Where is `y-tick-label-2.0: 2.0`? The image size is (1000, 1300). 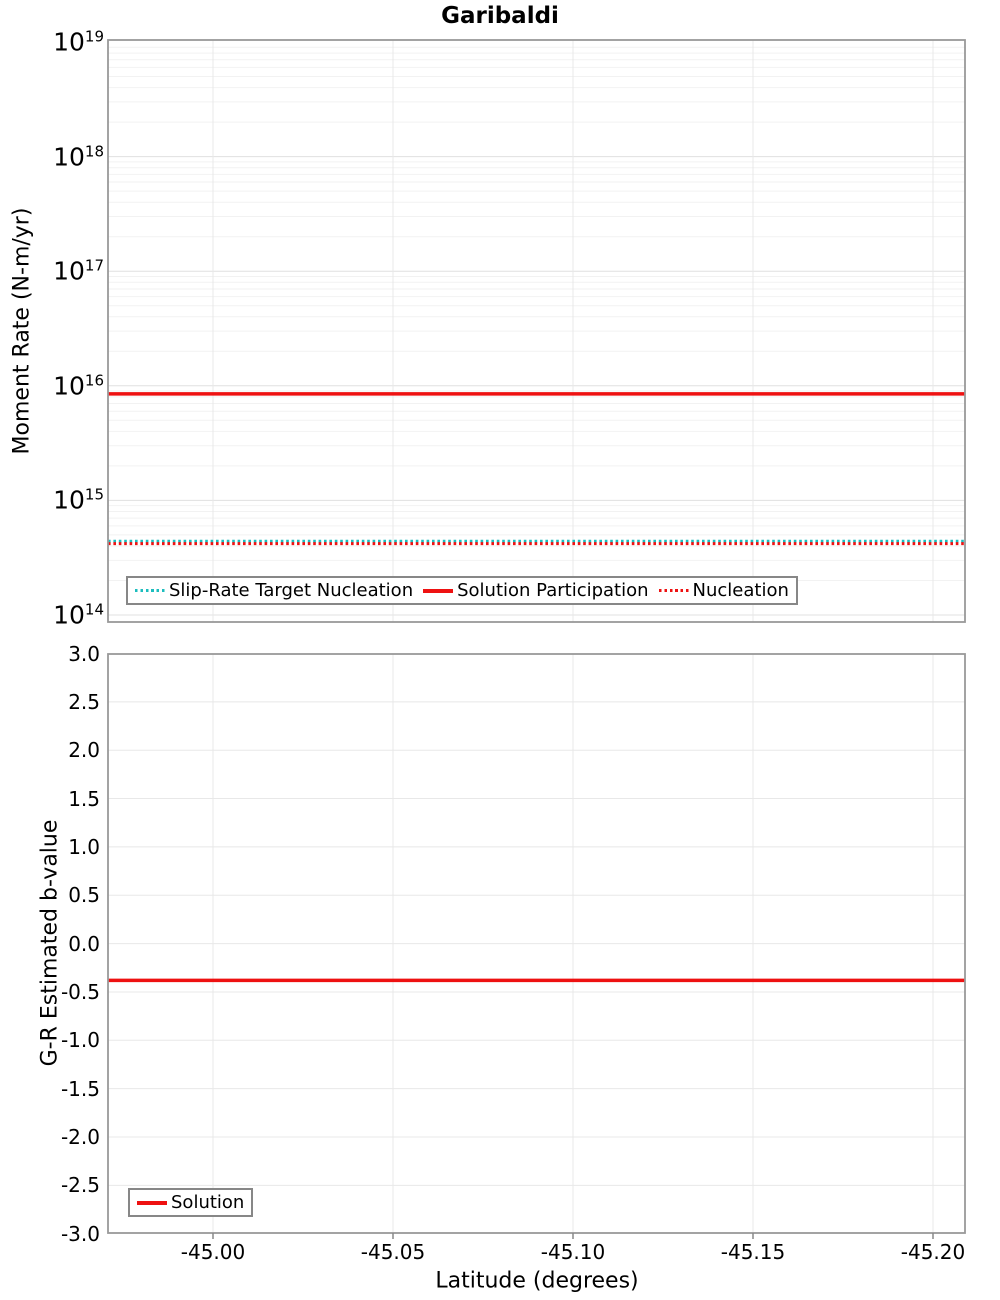 y-tick-label-2.0: 2.0 is located at coordinates (84, 750).